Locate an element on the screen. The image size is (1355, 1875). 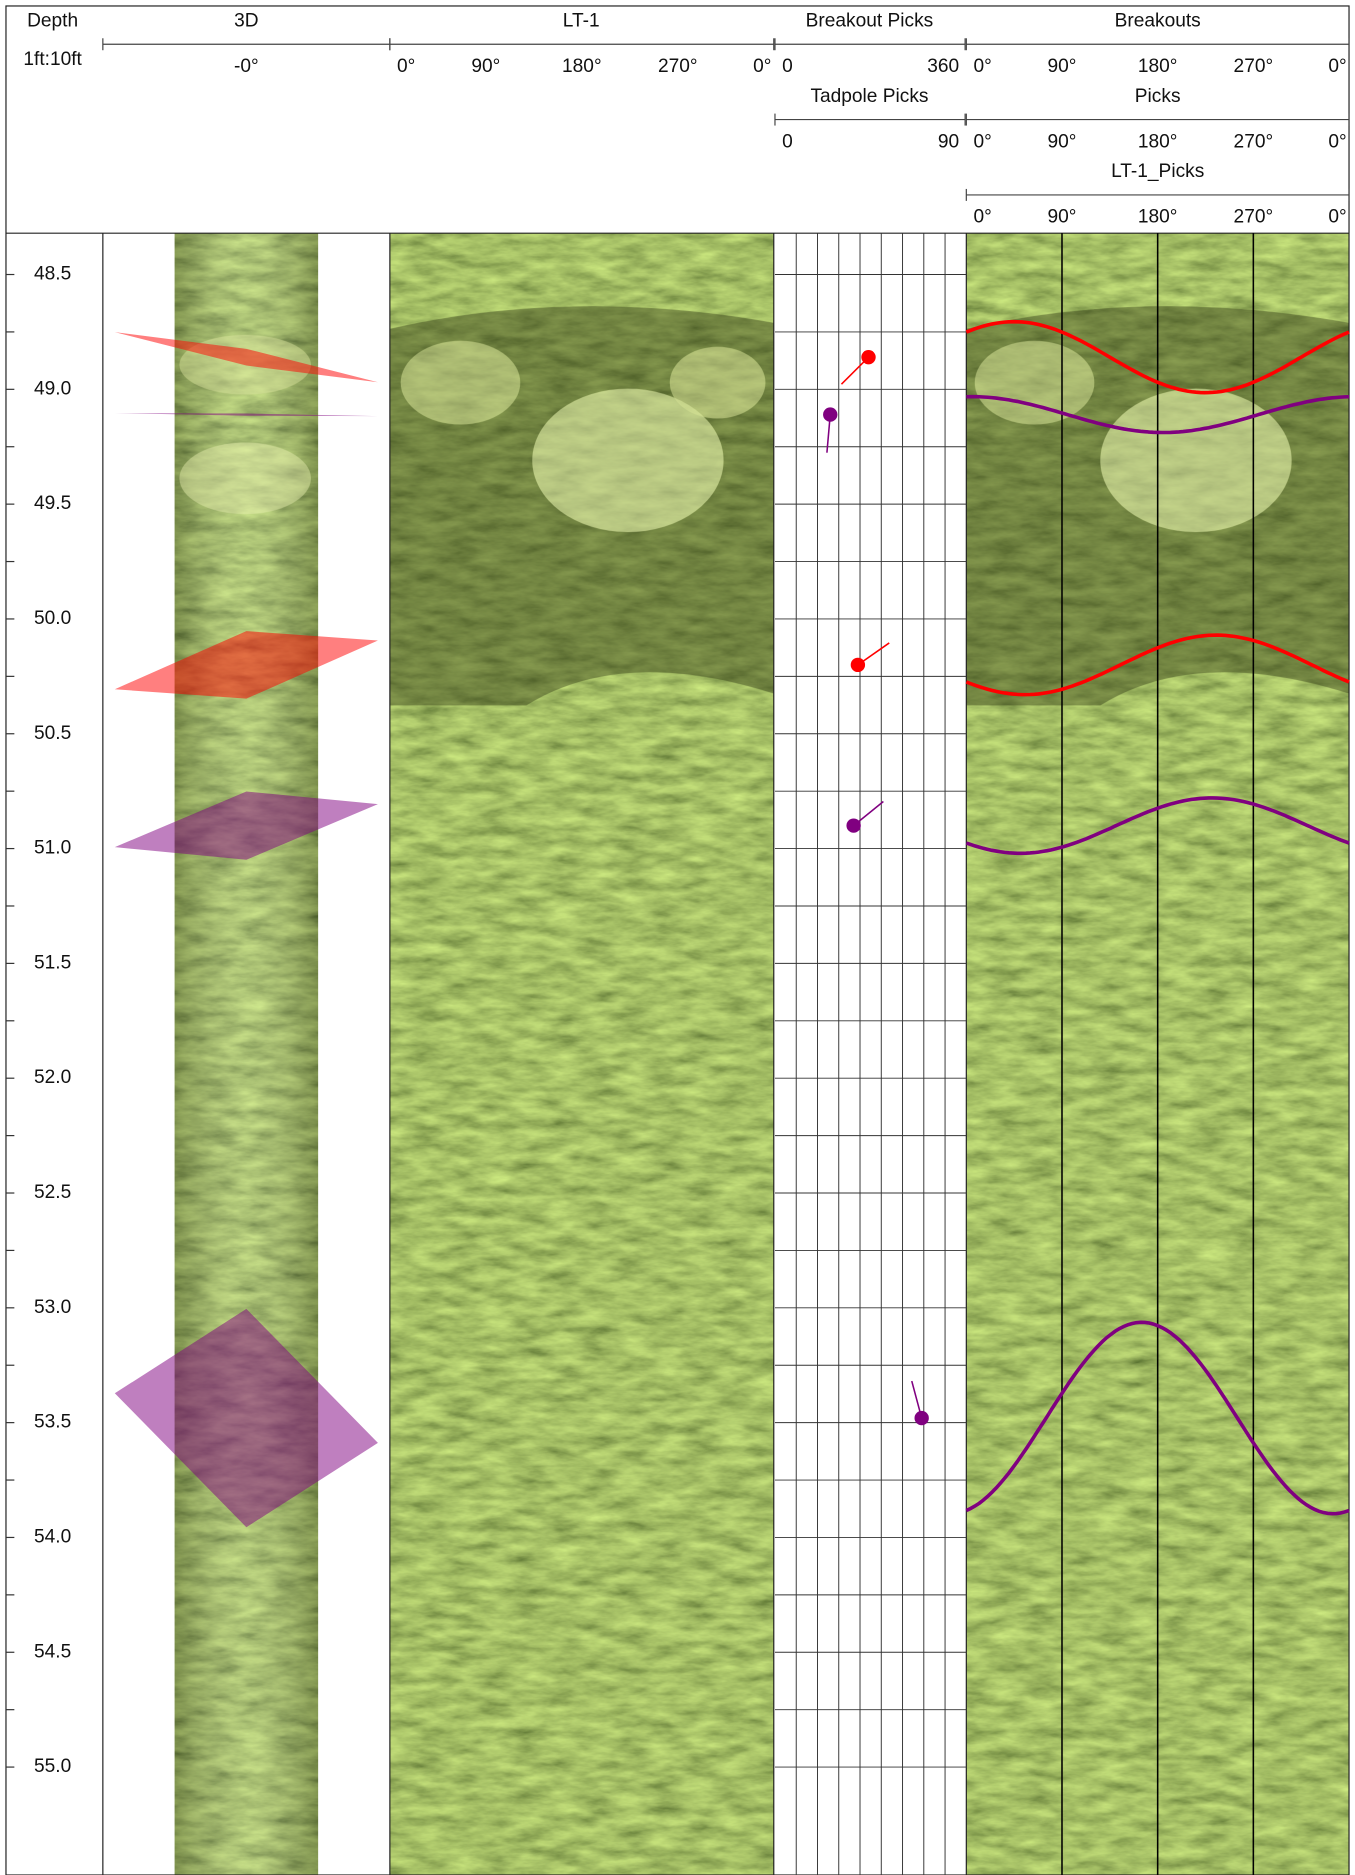
track-title: 3D is located at coordinates (246, 21).